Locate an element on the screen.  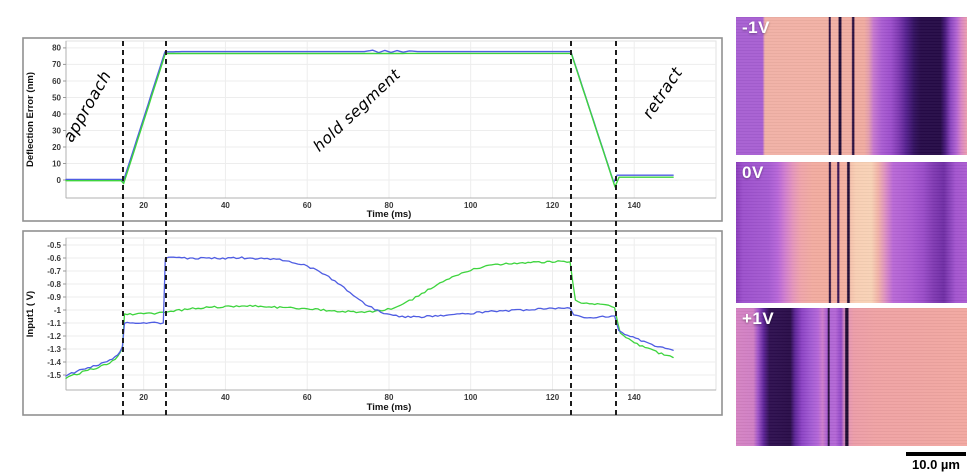
svg-text: Input1 ( V) is located at coordinates (30, 314).